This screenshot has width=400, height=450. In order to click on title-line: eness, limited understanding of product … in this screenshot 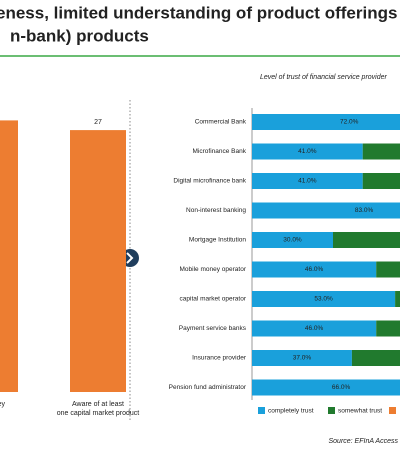, I will do `click(200, 12)`.